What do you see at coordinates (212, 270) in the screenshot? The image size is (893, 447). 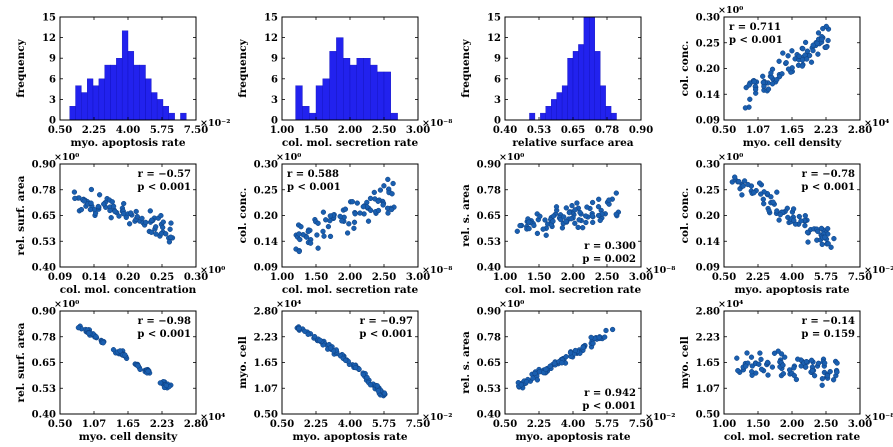 I see `x-multiplier: ×10⁰` at bounding box center [212, 270].